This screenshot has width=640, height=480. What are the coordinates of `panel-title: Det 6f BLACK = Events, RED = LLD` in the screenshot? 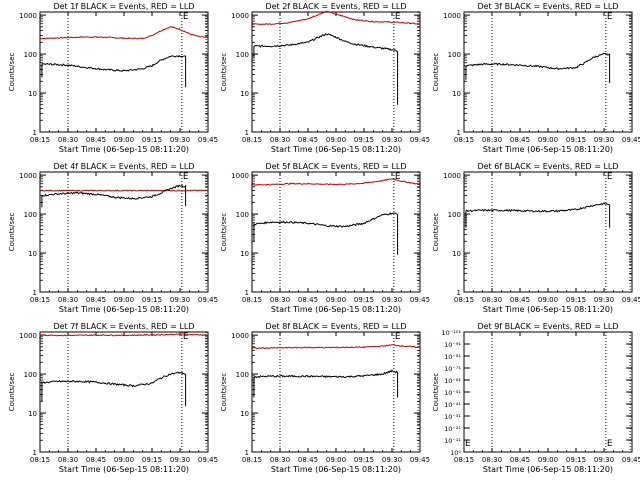 It's located at (547, 166).